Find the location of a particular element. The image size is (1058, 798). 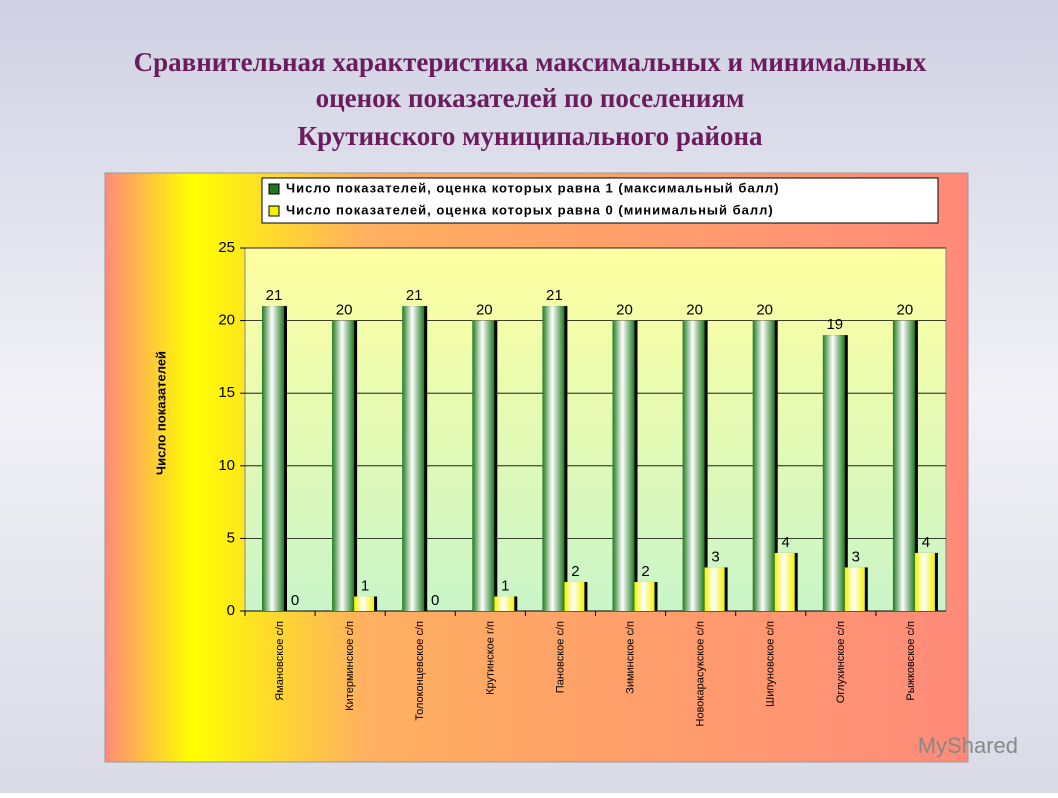

x-tick-label: Оглухинское с/п is located at coordinates (841, 662).